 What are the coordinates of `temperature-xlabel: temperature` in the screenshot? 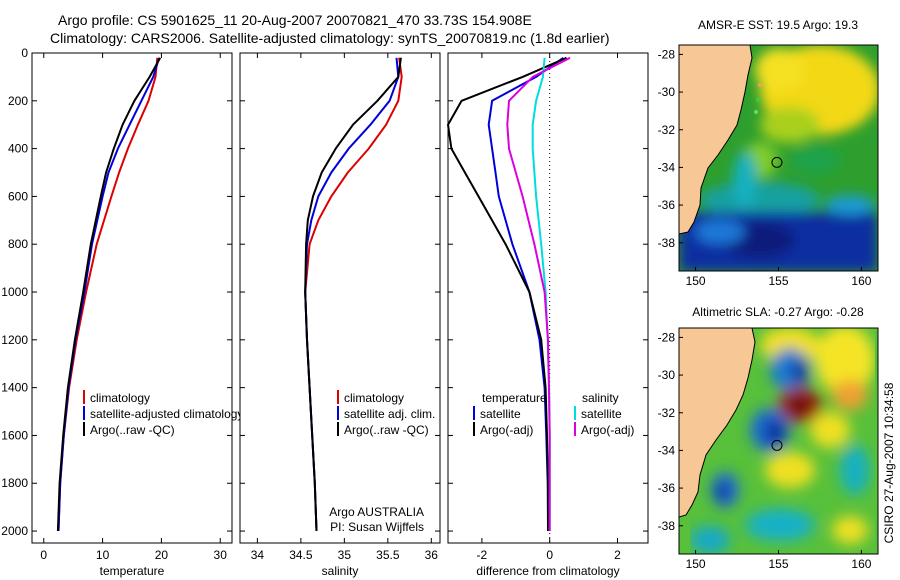 It's located at (132, 571).